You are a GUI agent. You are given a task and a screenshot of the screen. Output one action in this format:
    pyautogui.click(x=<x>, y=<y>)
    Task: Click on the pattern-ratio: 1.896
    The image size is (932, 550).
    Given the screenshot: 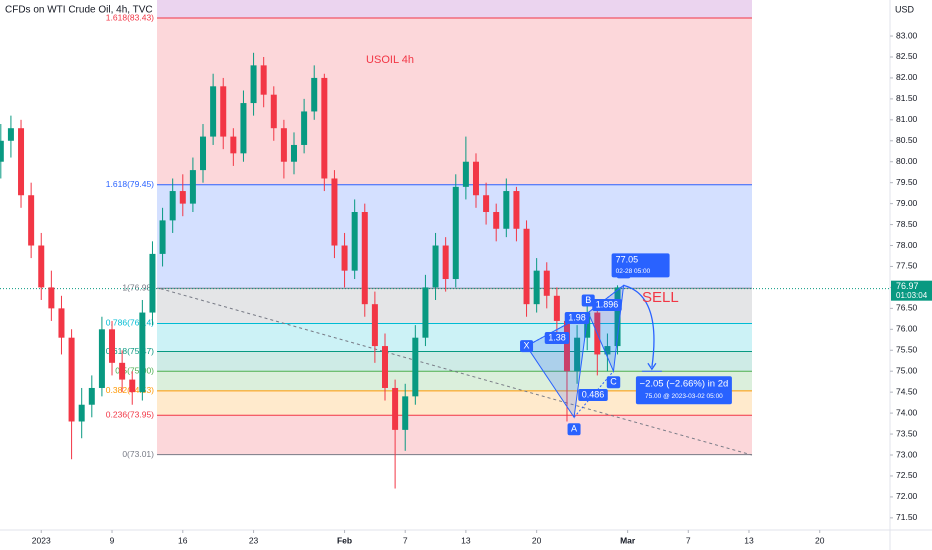 What is the action you would take?
    pyautogui.click(x=607, y=305)
    